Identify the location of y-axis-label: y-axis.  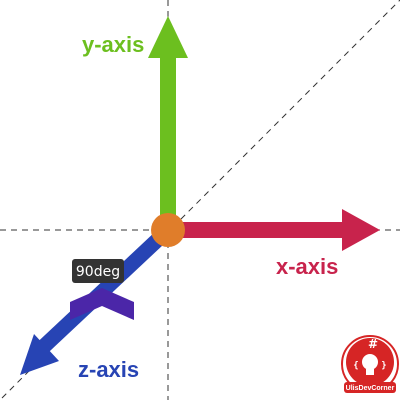
(113, 44).